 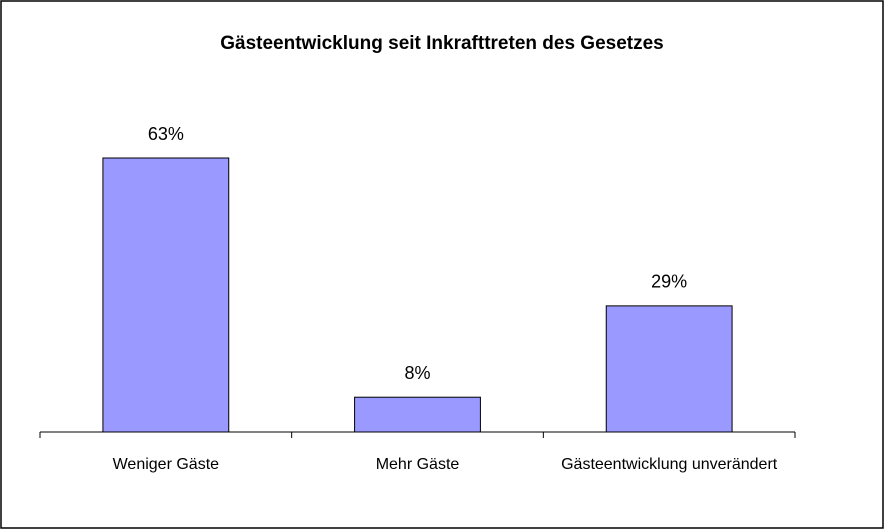 I want to click on data-label: 29%, so click(x=669, y=282).